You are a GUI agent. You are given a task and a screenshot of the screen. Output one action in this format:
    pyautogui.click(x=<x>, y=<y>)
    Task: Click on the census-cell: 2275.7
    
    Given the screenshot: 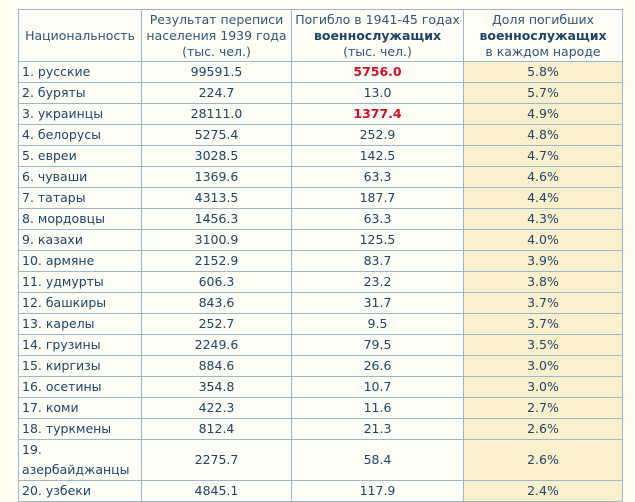 What is the action you would take?
    pyautogui.click(x=216, y=460)
    